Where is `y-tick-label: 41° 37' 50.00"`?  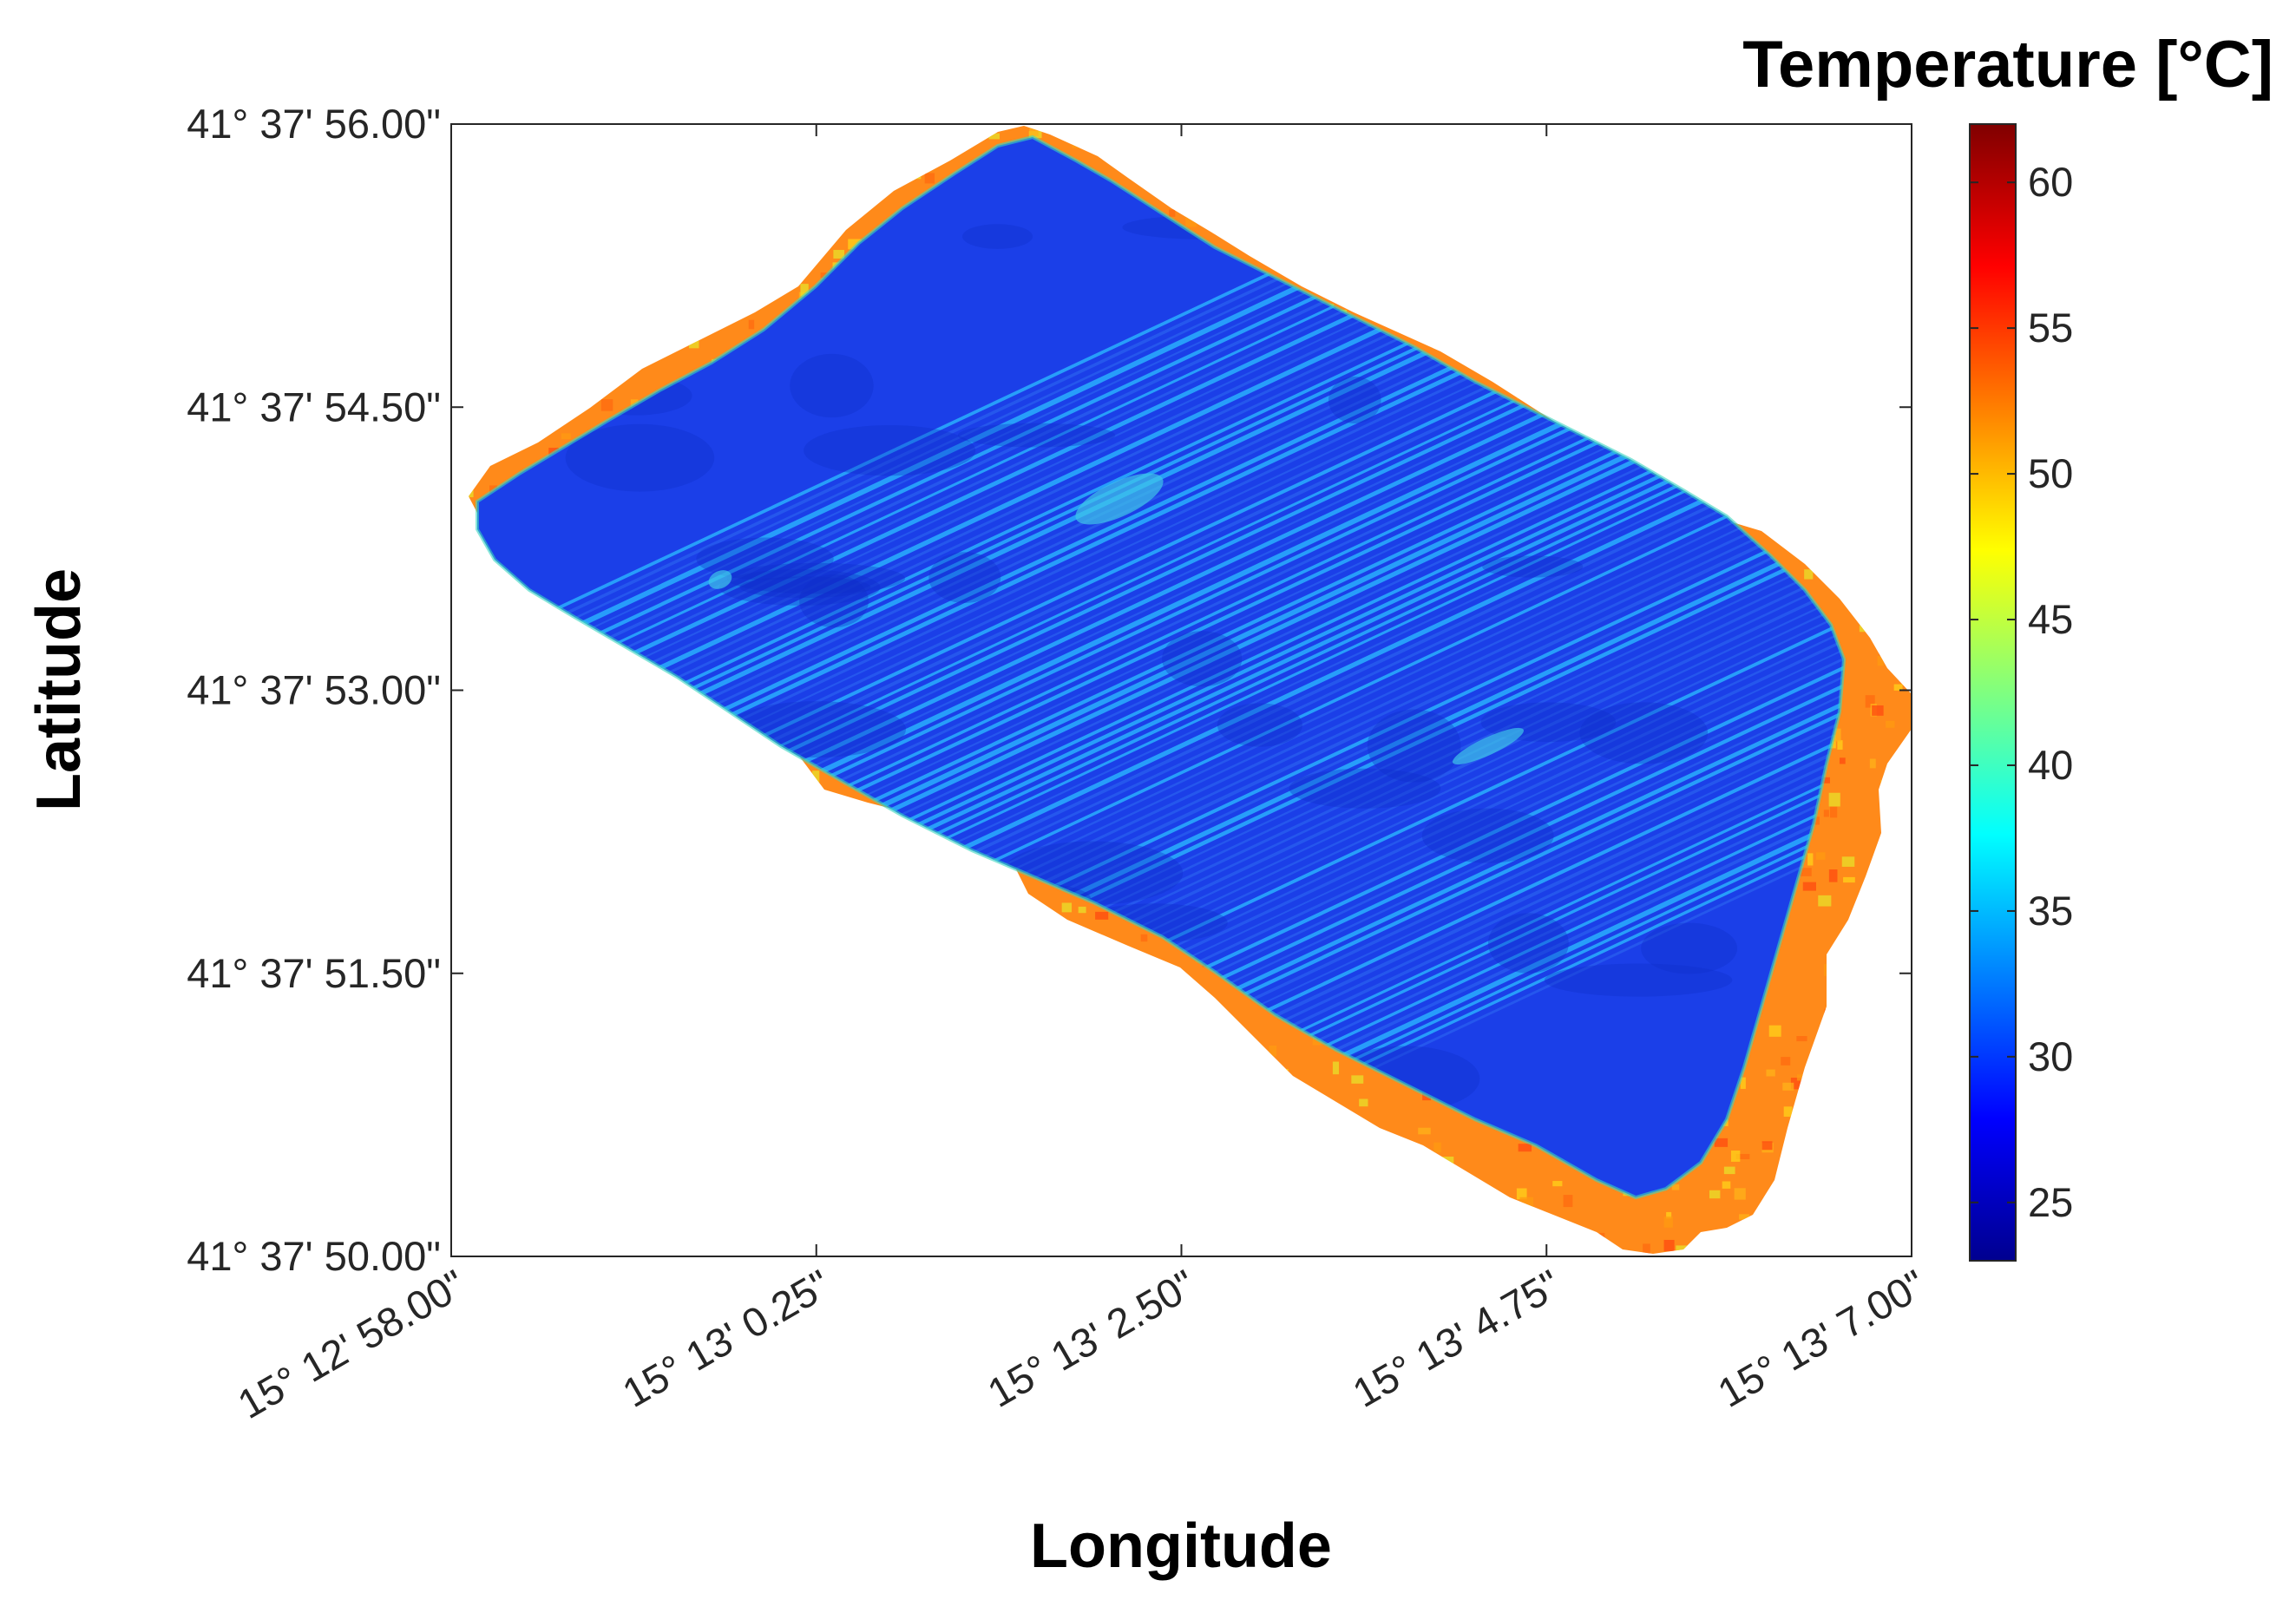
y-tick-label: 41° 37' 50.00" is located at coordinates (314, 1256).